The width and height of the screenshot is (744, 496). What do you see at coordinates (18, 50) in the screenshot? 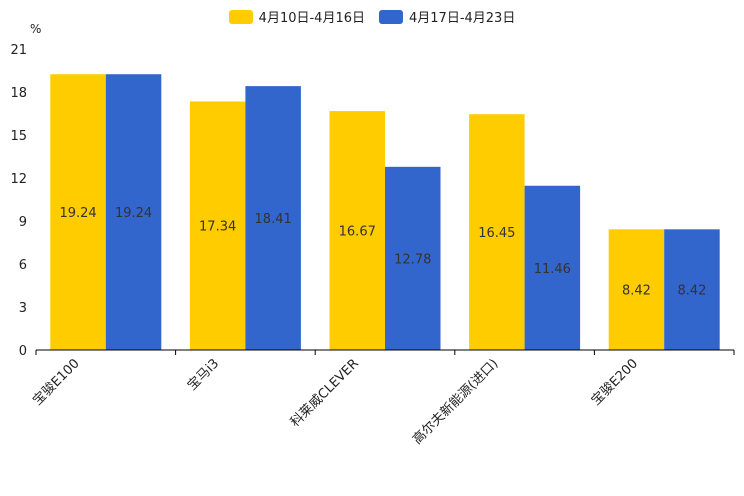
I see `y-tick-label-7: 21` at bounding box center [18, 50].